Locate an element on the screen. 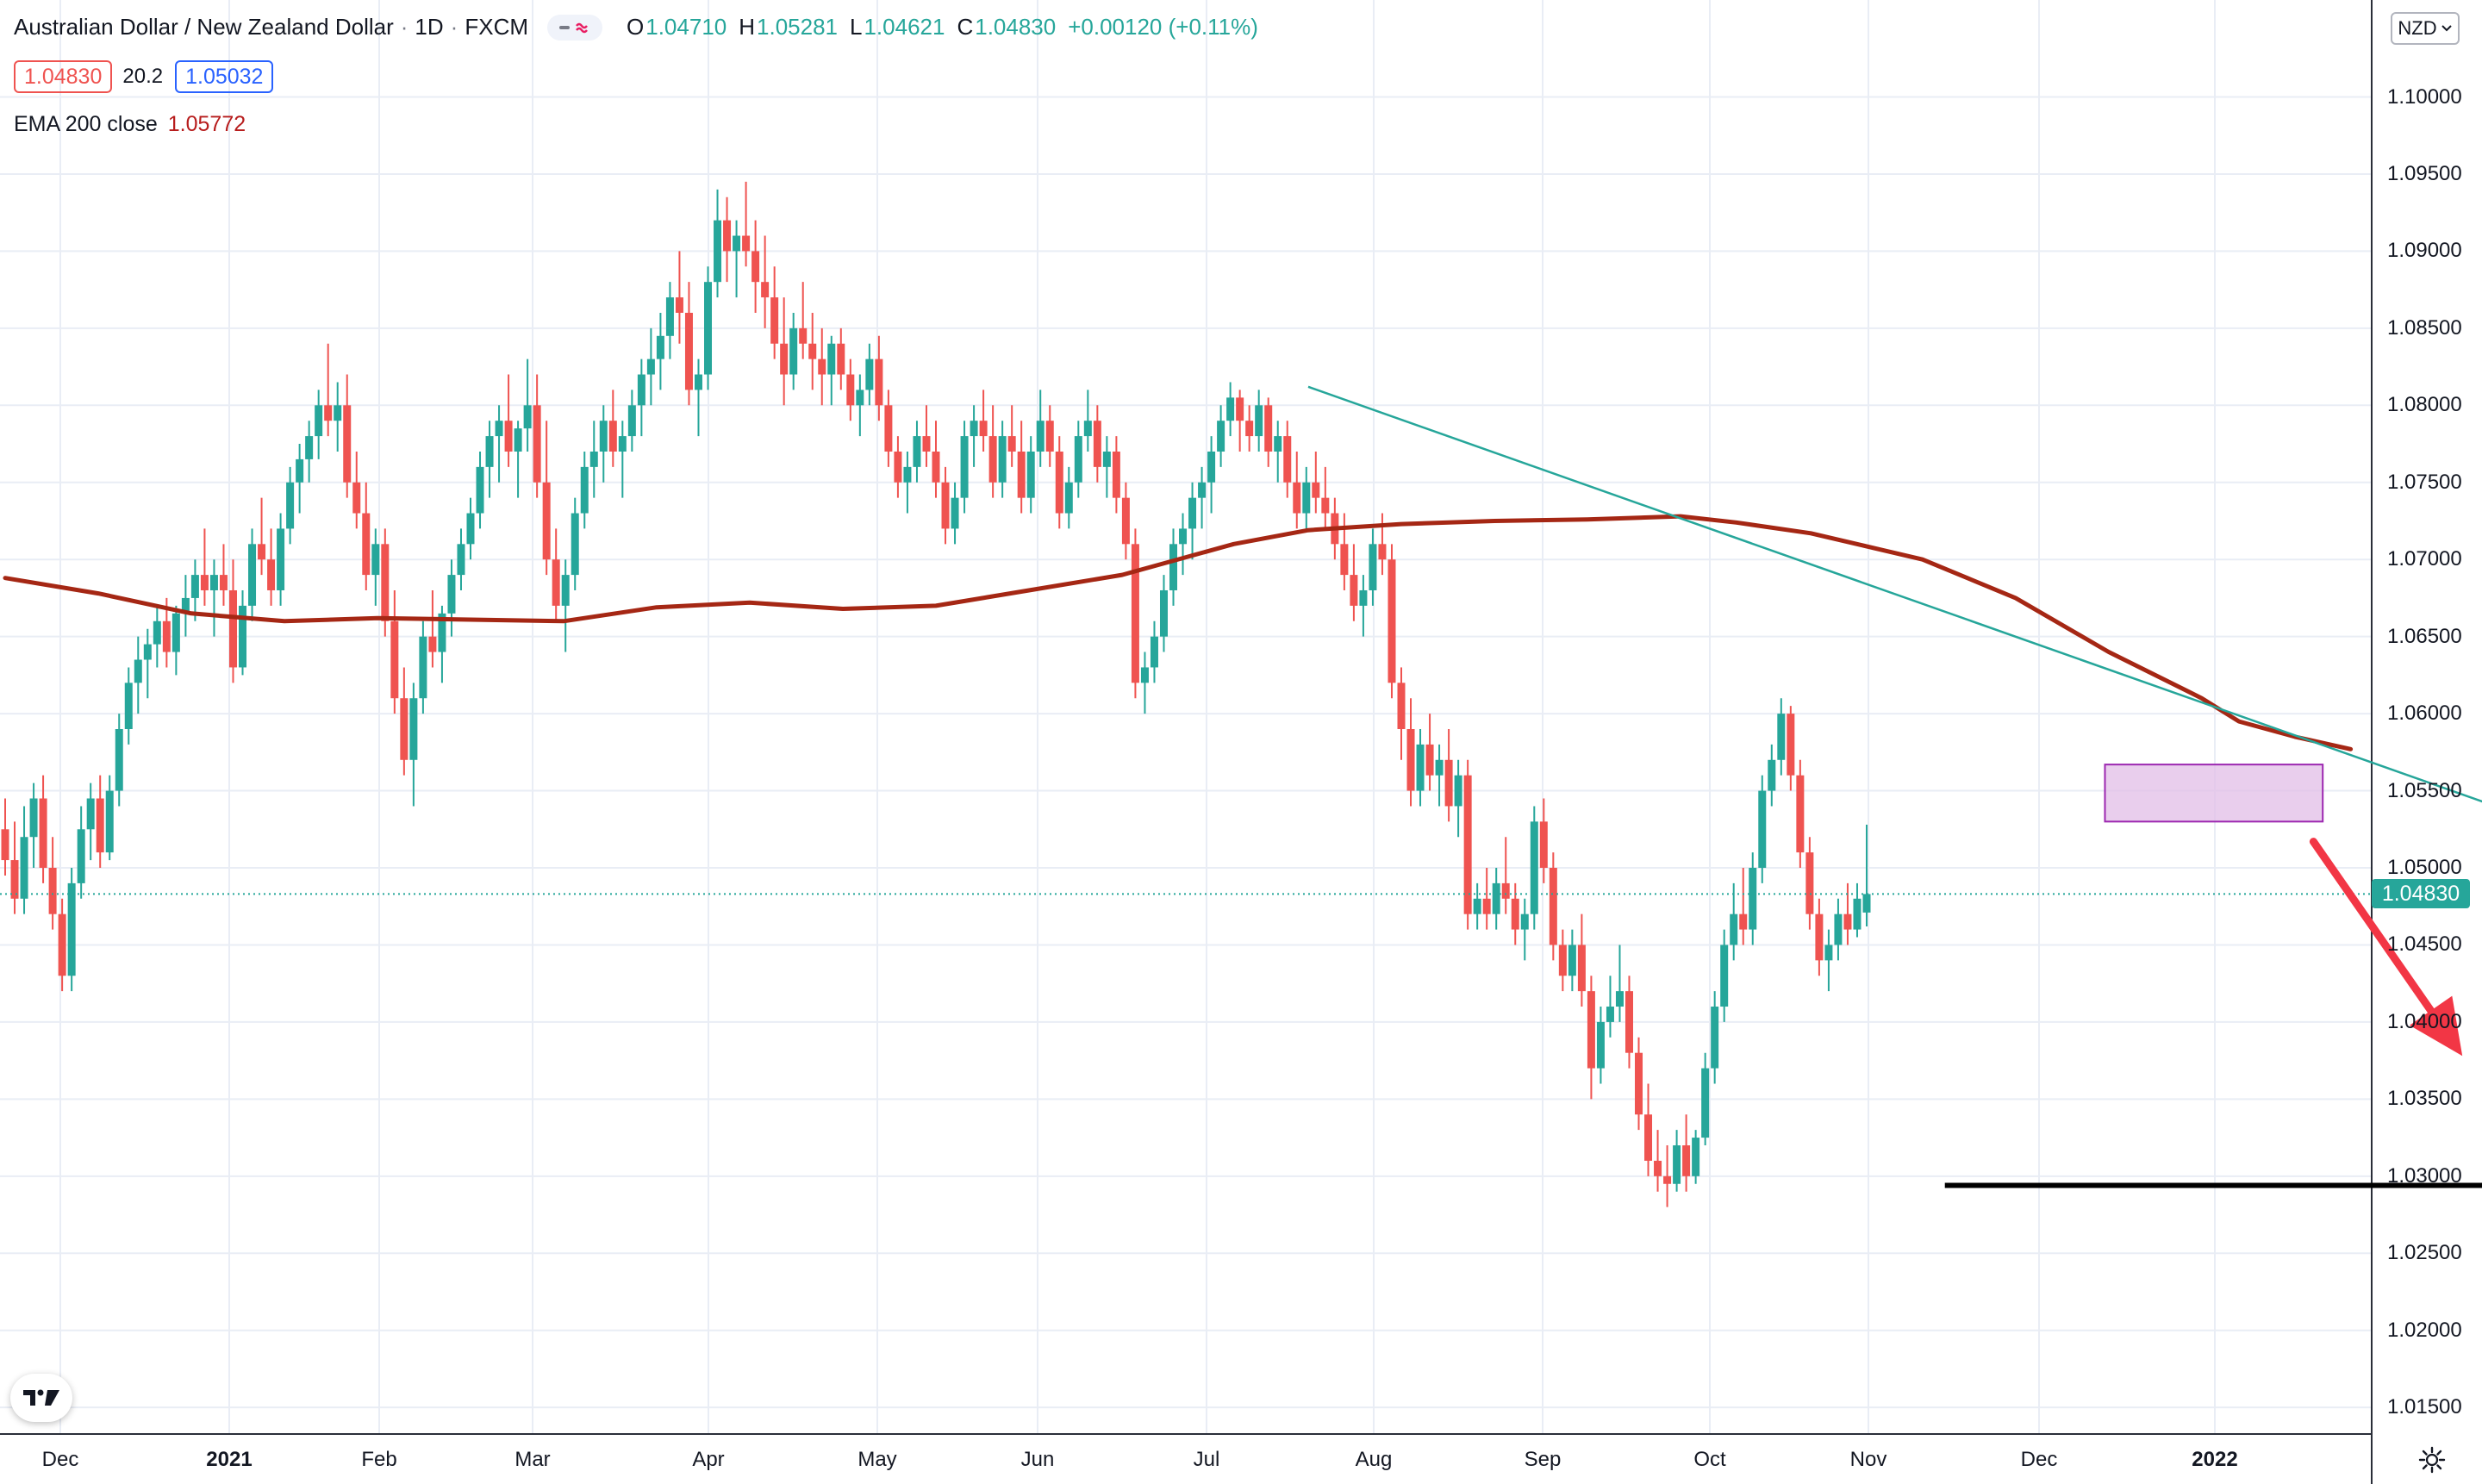  high-label: H is located at coordinates (747, 27).